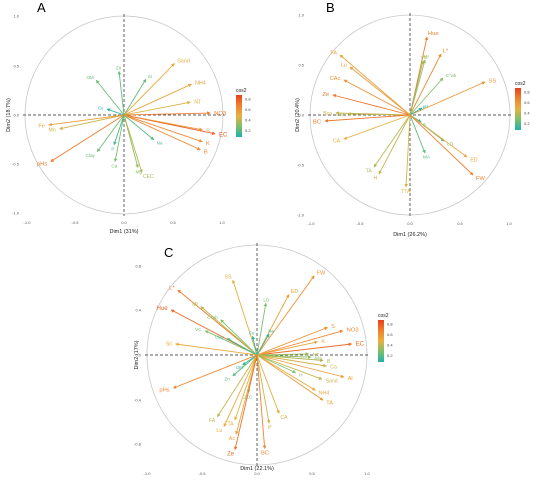 This screenshot has width=550, height=492. Describe the element at coordinates (198, 330) in the screenshot. I see `variable-label: VC` at that location.